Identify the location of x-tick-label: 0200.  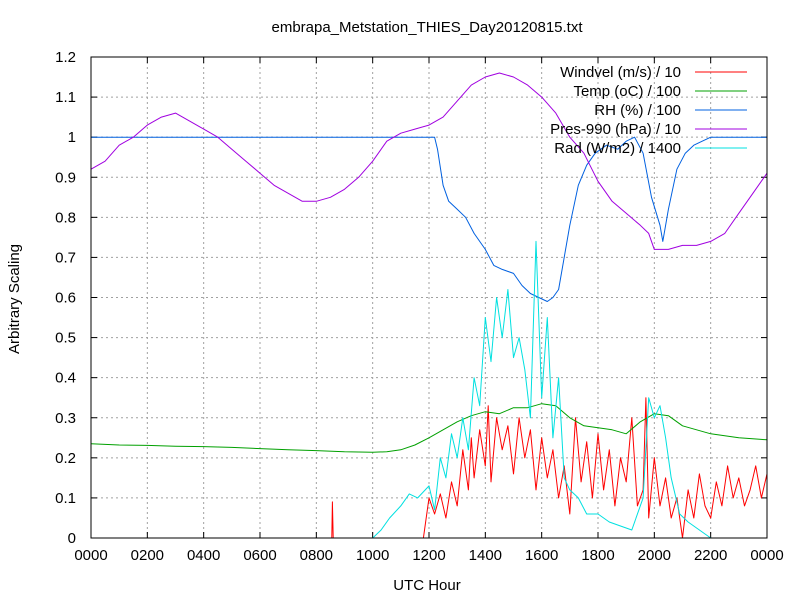
(147, 555).